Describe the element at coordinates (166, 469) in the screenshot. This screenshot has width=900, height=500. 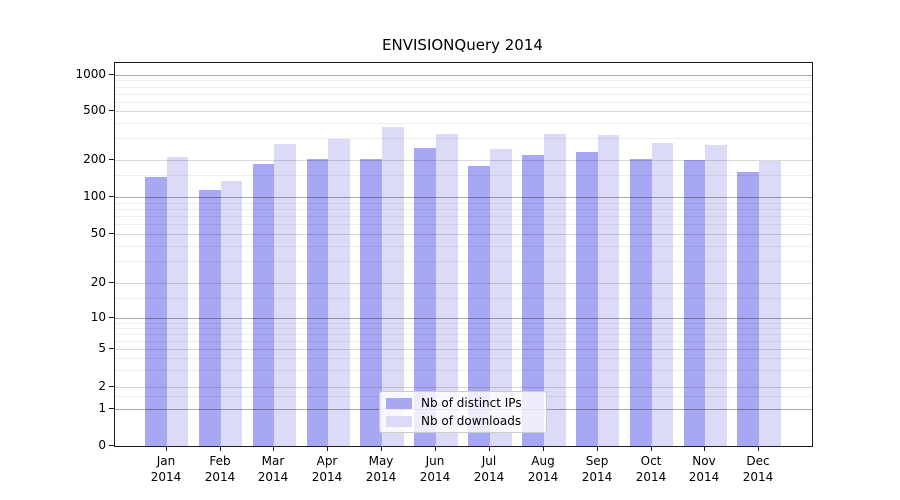
I see `x-tick-label-jan: Jan 2014` at that location.